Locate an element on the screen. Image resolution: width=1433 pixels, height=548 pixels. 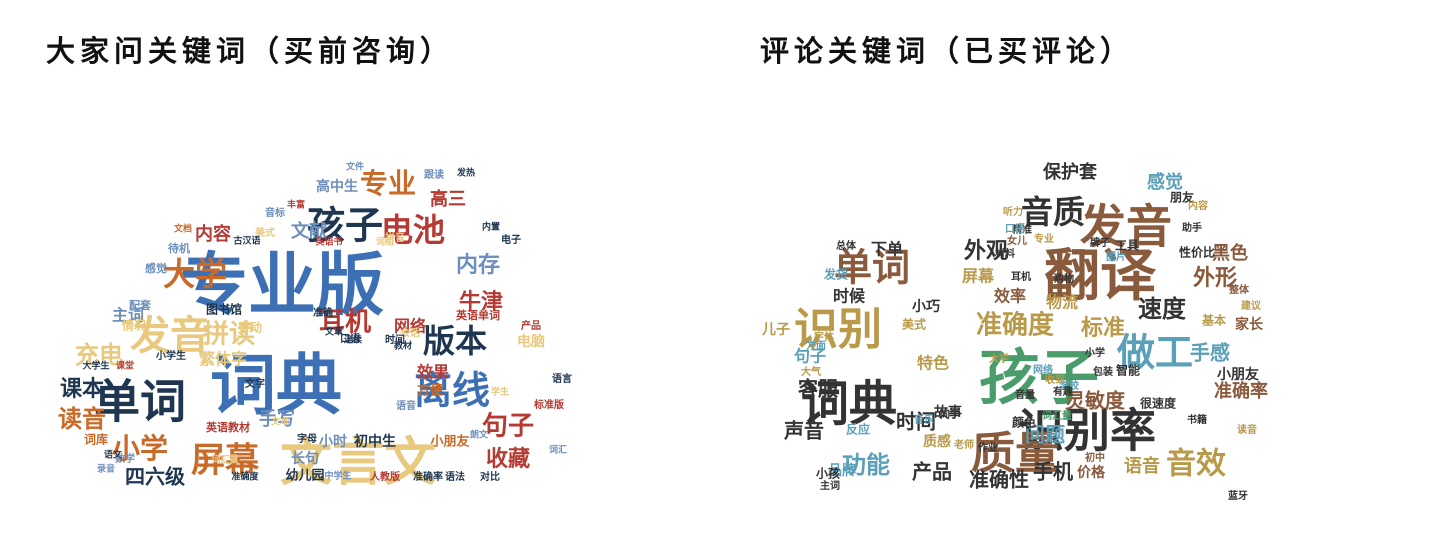
word-16: 标准 is located at coordinates (1103, 328).